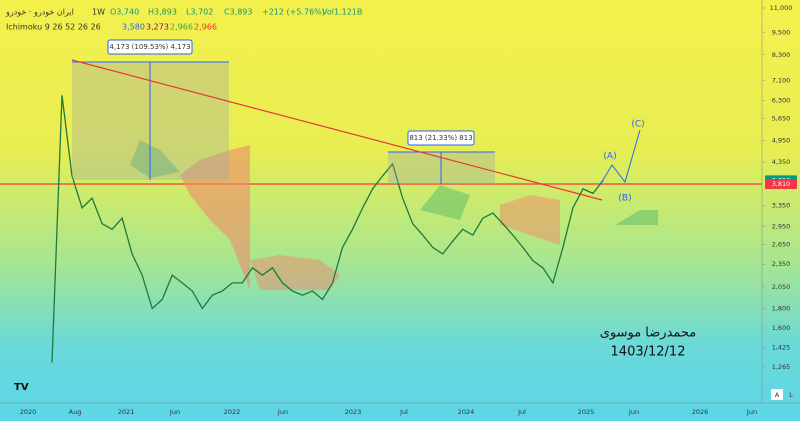 Image resolution: width=800 pixels, height=421 pixels. Describe the element at coordinates (781, 308) in the screenshot. I see `price-tick-label: 1,800` at that location.